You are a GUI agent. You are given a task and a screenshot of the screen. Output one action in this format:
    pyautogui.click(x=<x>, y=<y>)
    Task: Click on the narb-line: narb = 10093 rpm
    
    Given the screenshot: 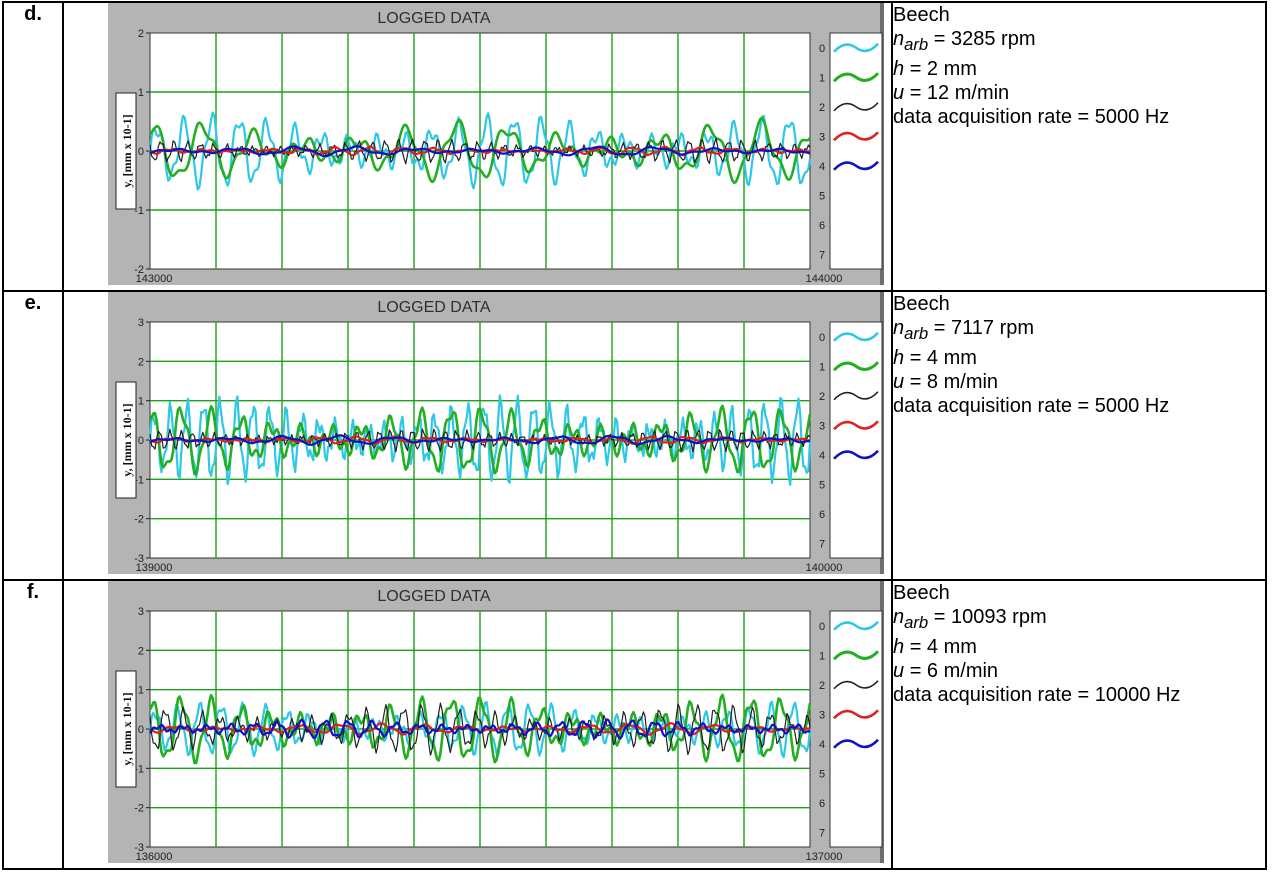 What is the action you would take?
    pyautogui.click(x=970, y=619)
    